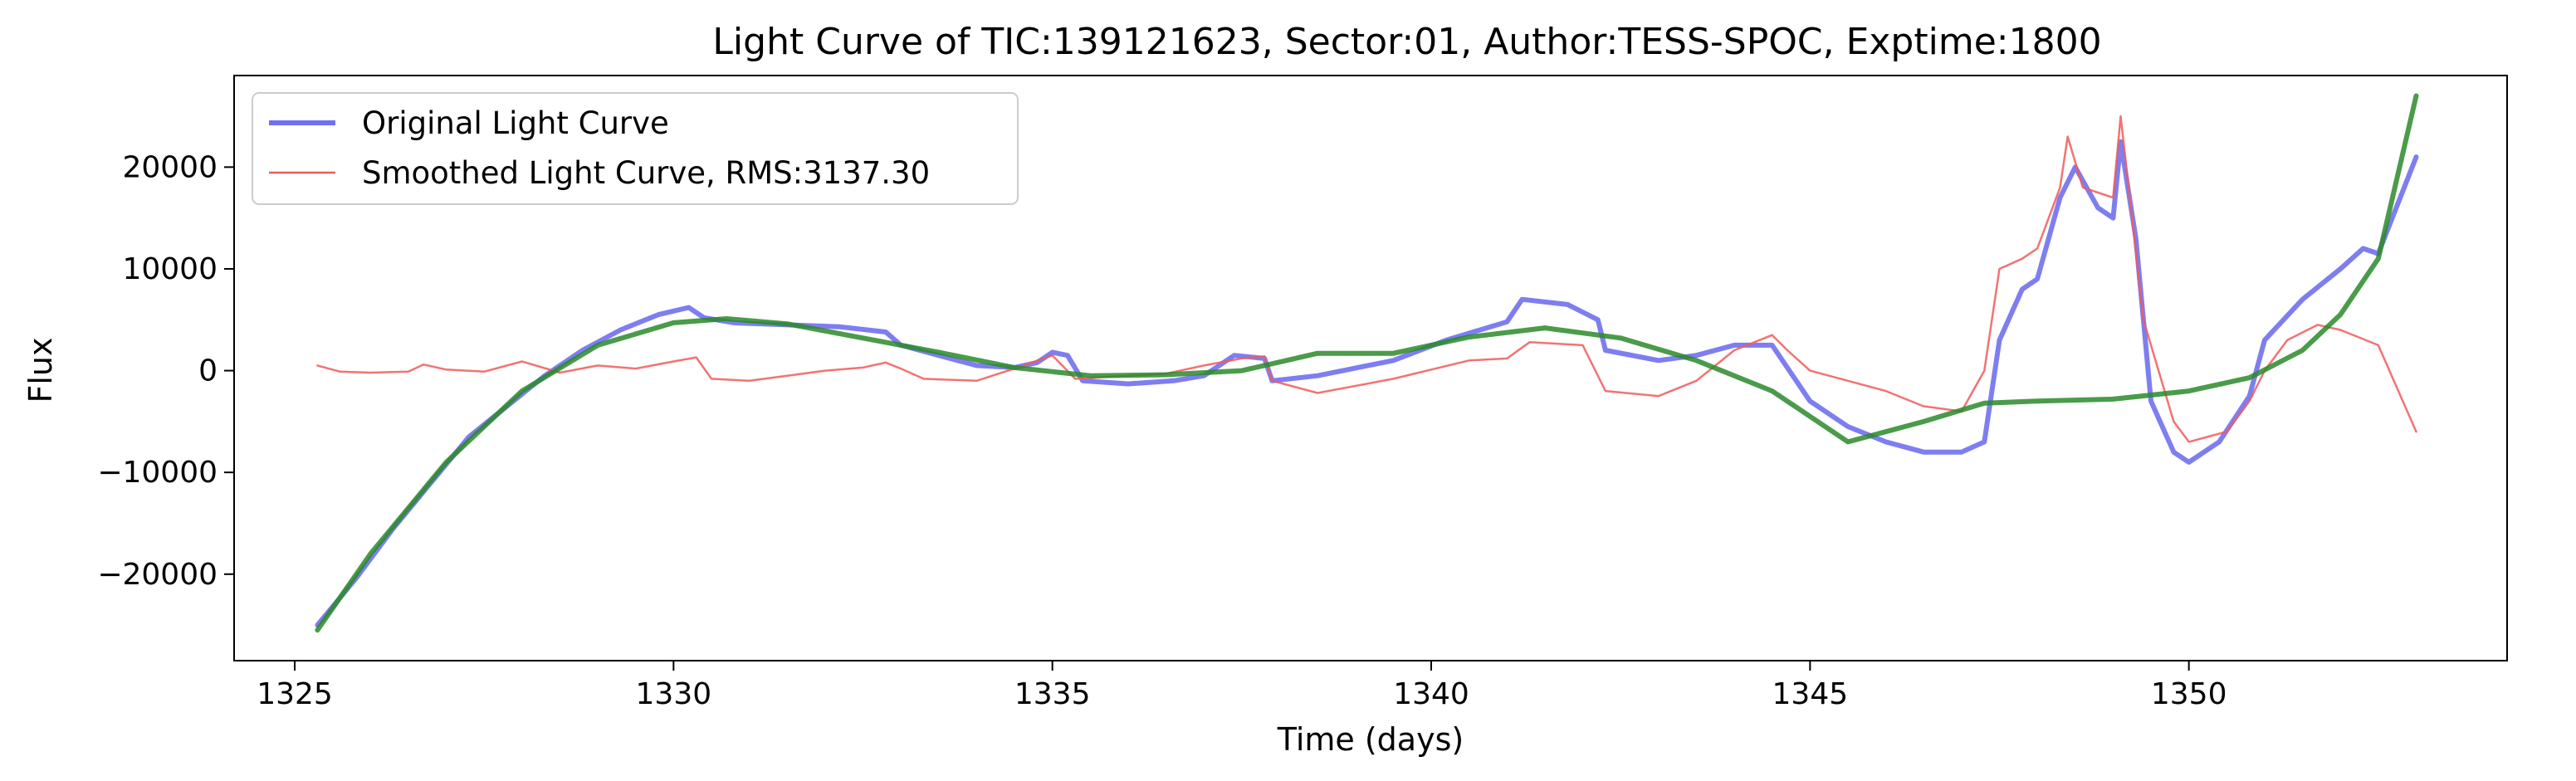 Image resolution: width=2576 pixels, height=781 pixels. What do you see at coordinates (515, 123) in the screenshot?
I see `legend-label-original: Original Light Curve` at bounding box center [515, 123].